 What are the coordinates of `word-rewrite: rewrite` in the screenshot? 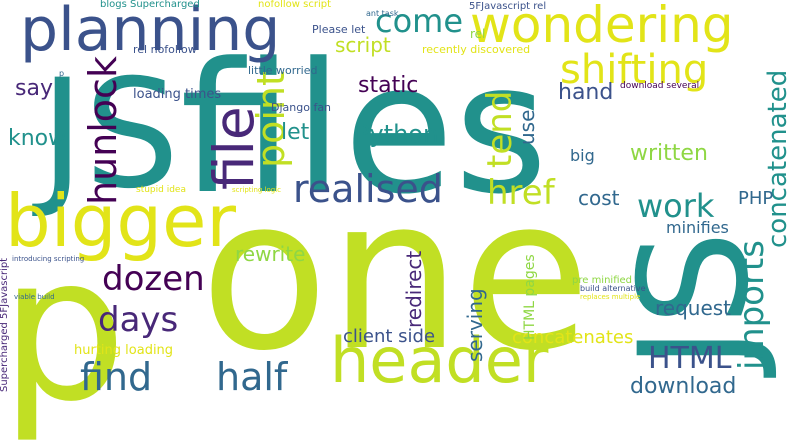 It's located at (270, 254).